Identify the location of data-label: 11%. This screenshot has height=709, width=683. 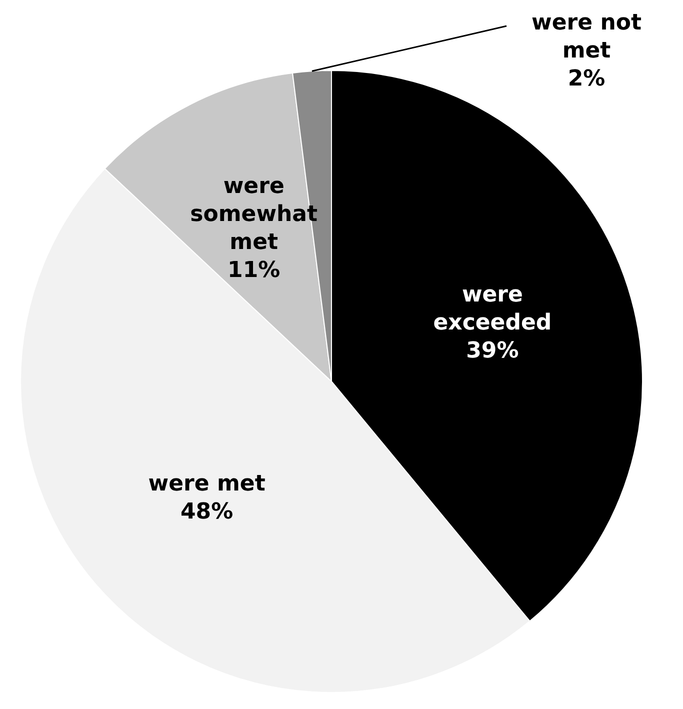
(254, 270).